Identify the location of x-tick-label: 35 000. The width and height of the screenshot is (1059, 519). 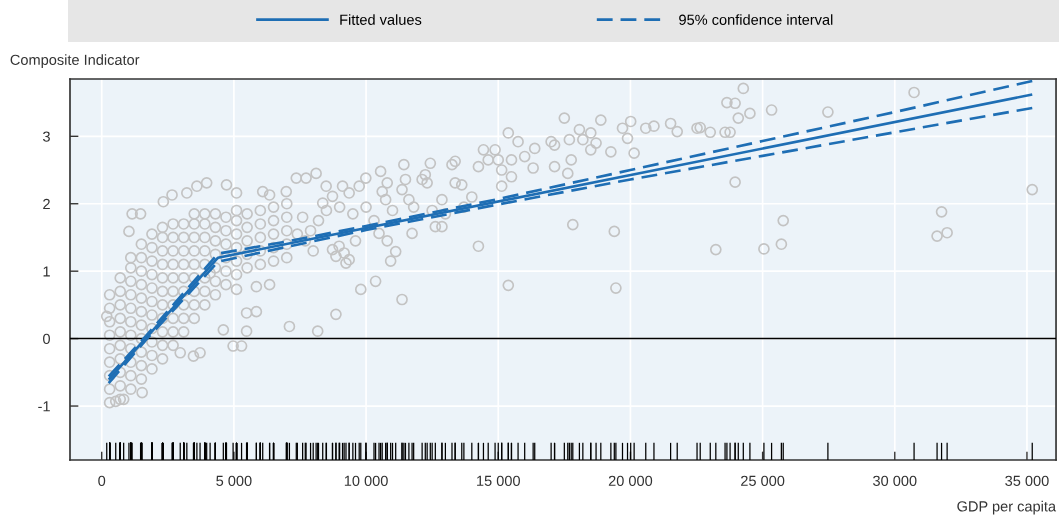
(1027, 480).